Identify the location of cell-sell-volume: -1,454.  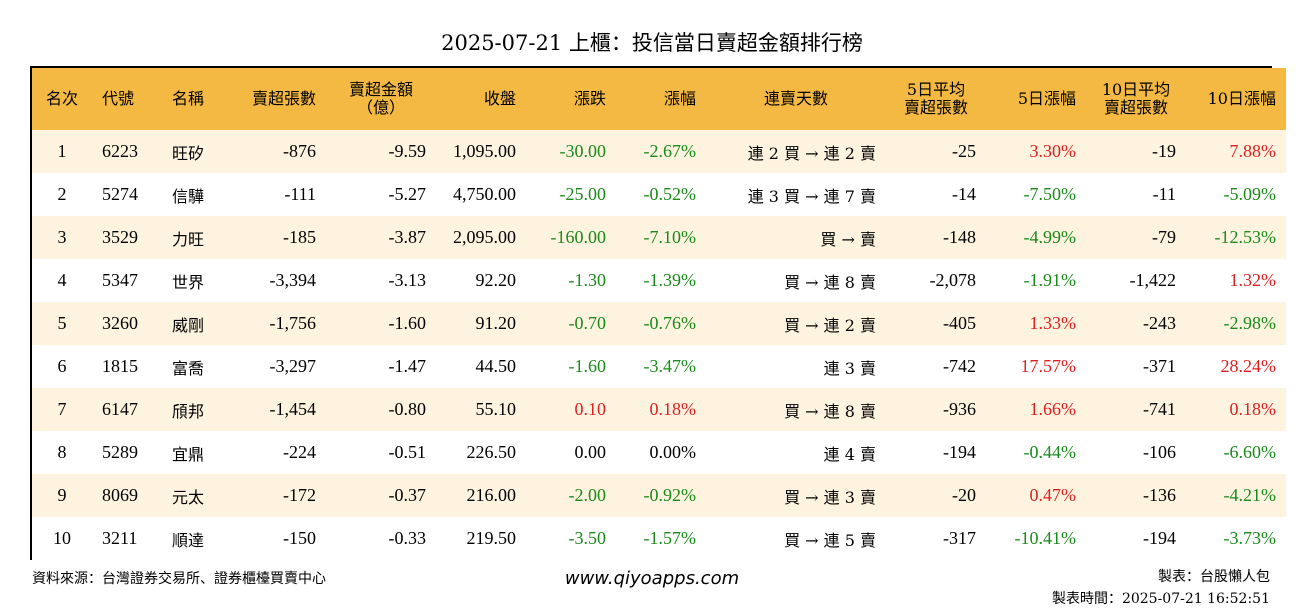
(293, 409).